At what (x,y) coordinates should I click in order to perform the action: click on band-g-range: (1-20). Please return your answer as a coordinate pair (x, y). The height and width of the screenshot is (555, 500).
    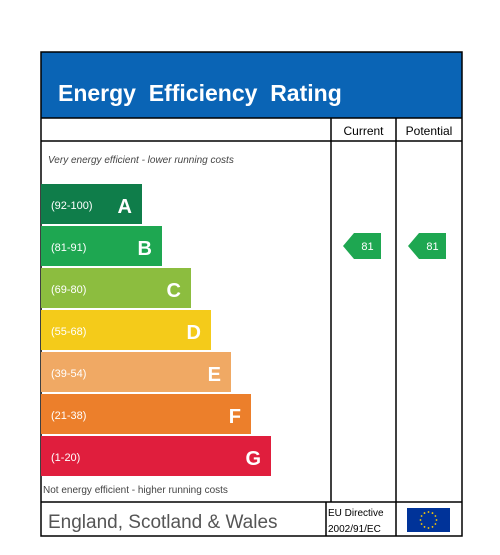
    Looking at the image, I should click on (65, 458).